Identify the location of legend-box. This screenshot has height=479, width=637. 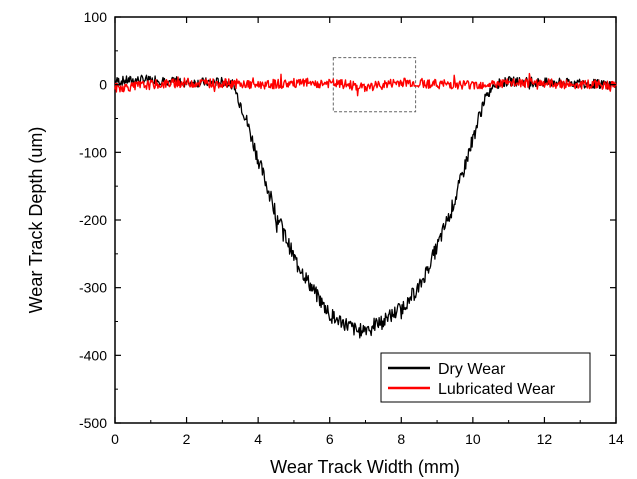
(485, 377).